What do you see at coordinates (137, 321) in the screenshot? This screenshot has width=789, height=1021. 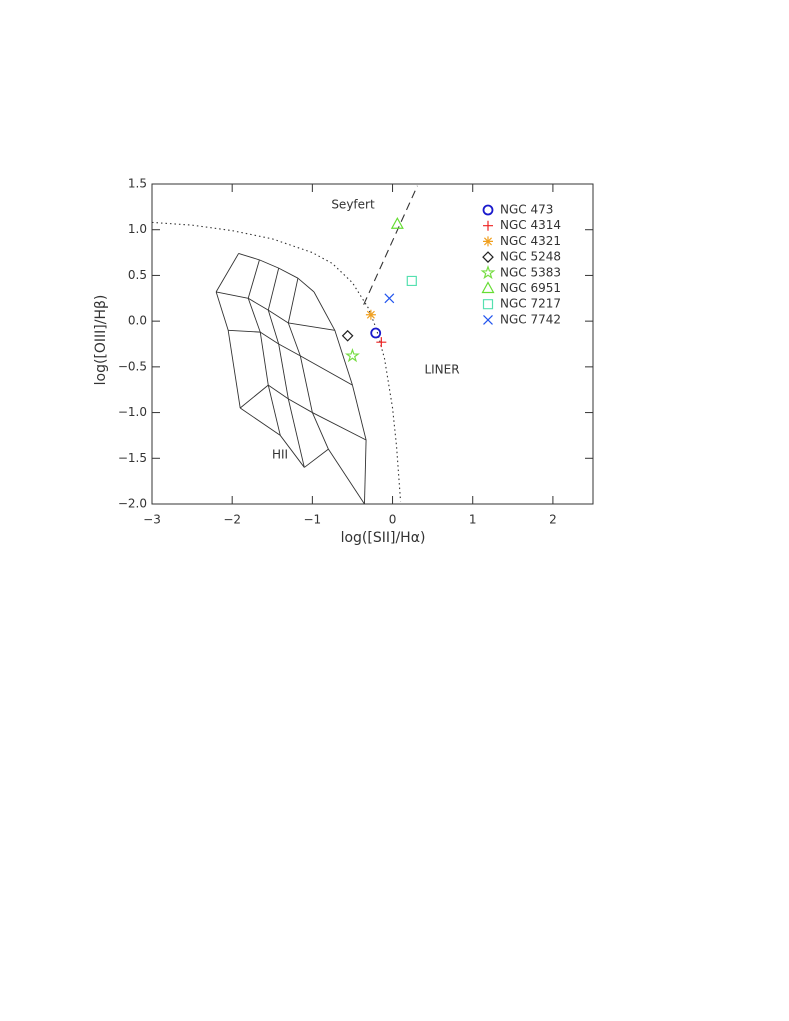 I see `y-tick-label: 0.0` at bounding box center [137, 321].